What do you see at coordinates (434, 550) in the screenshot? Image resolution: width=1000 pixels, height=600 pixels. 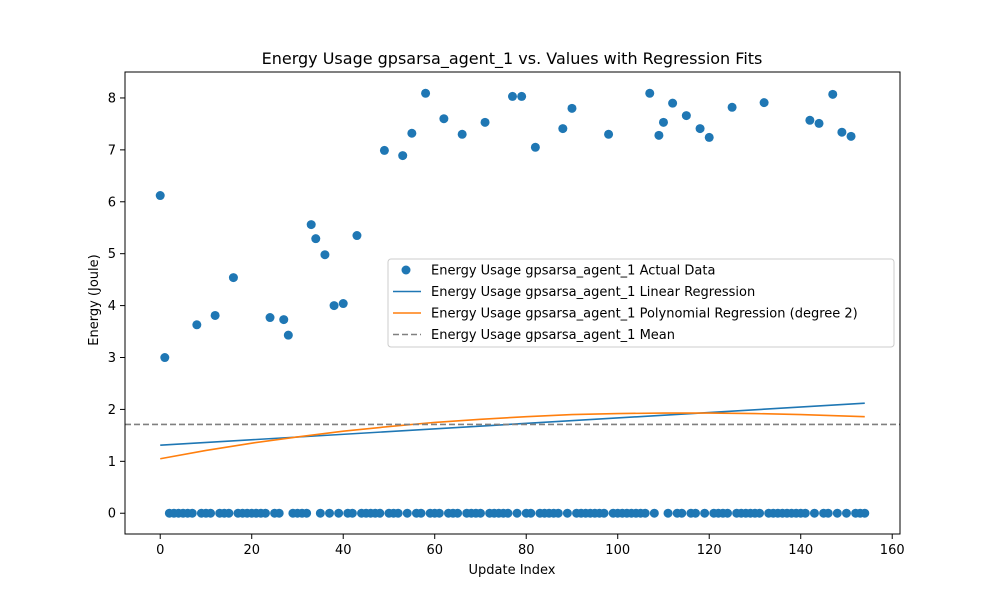 I see `x-tick-label: 60` at bounding box center [434, 550].